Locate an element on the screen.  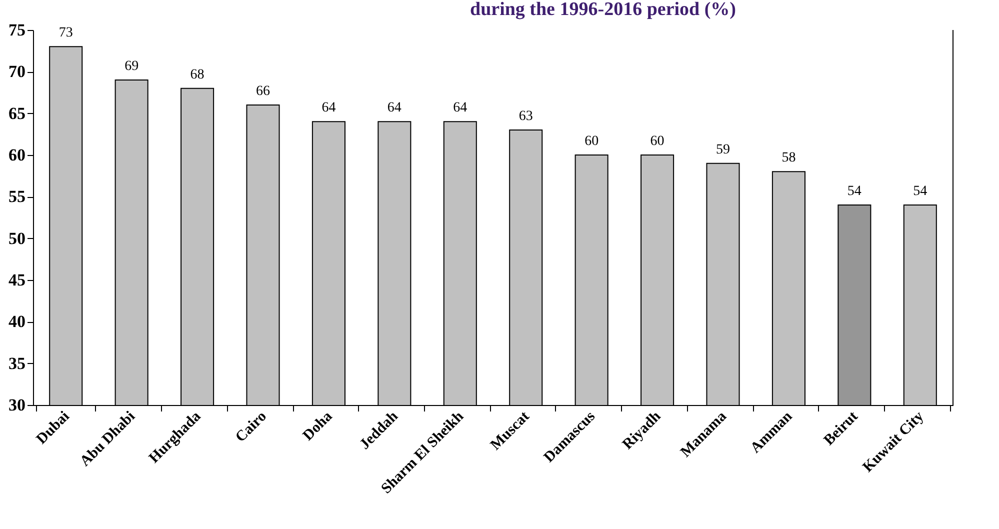
data-label: 68 is located at coordinates (197, 74).